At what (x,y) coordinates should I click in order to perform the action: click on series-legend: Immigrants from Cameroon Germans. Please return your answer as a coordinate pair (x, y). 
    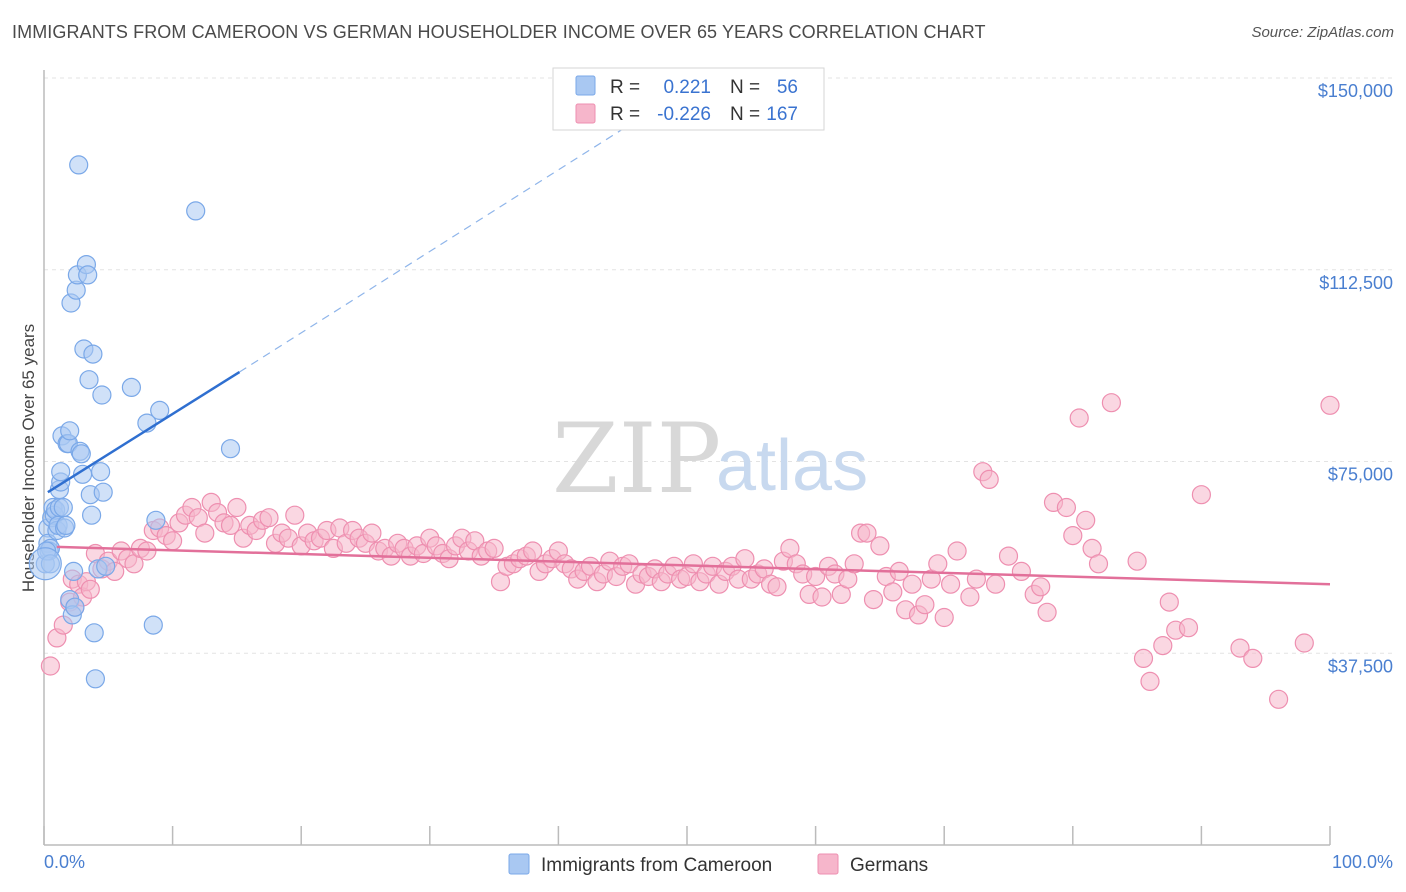
    Looking at the image, I should click on (718, 864).